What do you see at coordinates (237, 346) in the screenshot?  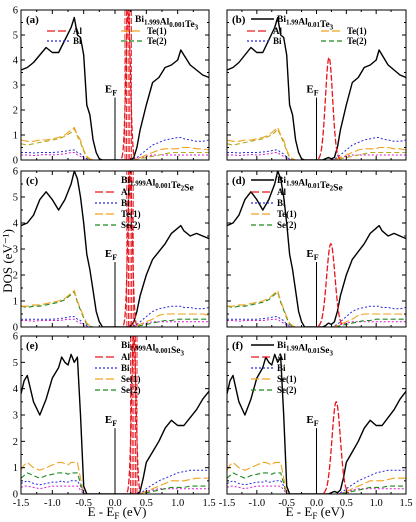 I see `panel-label: (f)` at bounding box center [237, 346].